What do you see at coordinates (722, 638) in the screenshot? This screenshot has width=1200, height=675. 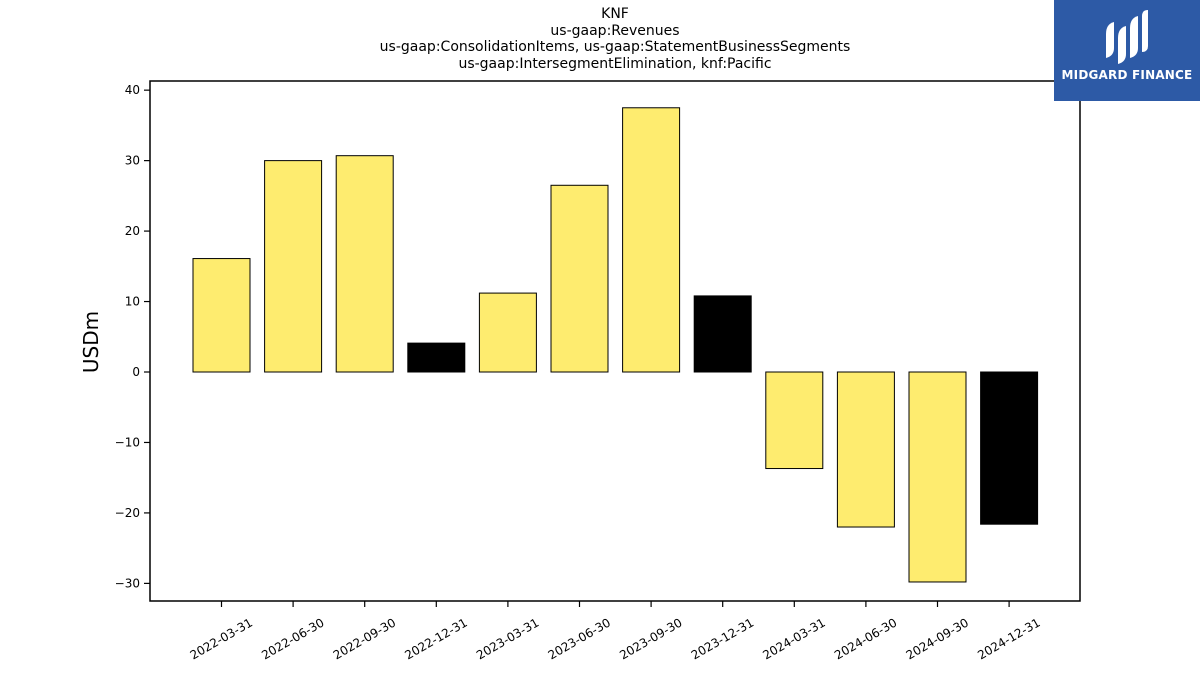 I see `x-tick-label: 2023-12-31` at bounding box center [722, 638].